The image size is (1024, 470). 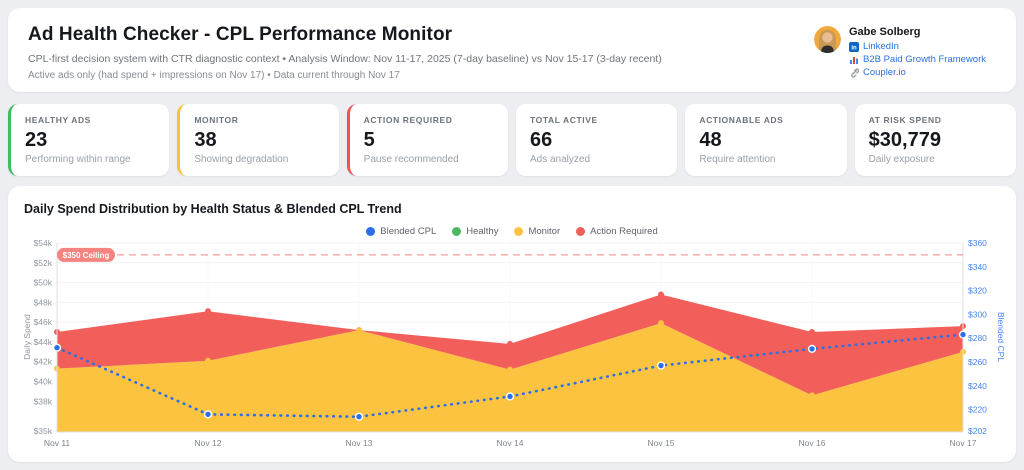 What do you see at coordinates (205, 140) in the screenshot?
I see `kpi-value: 38` at bounding box center [205, 140].